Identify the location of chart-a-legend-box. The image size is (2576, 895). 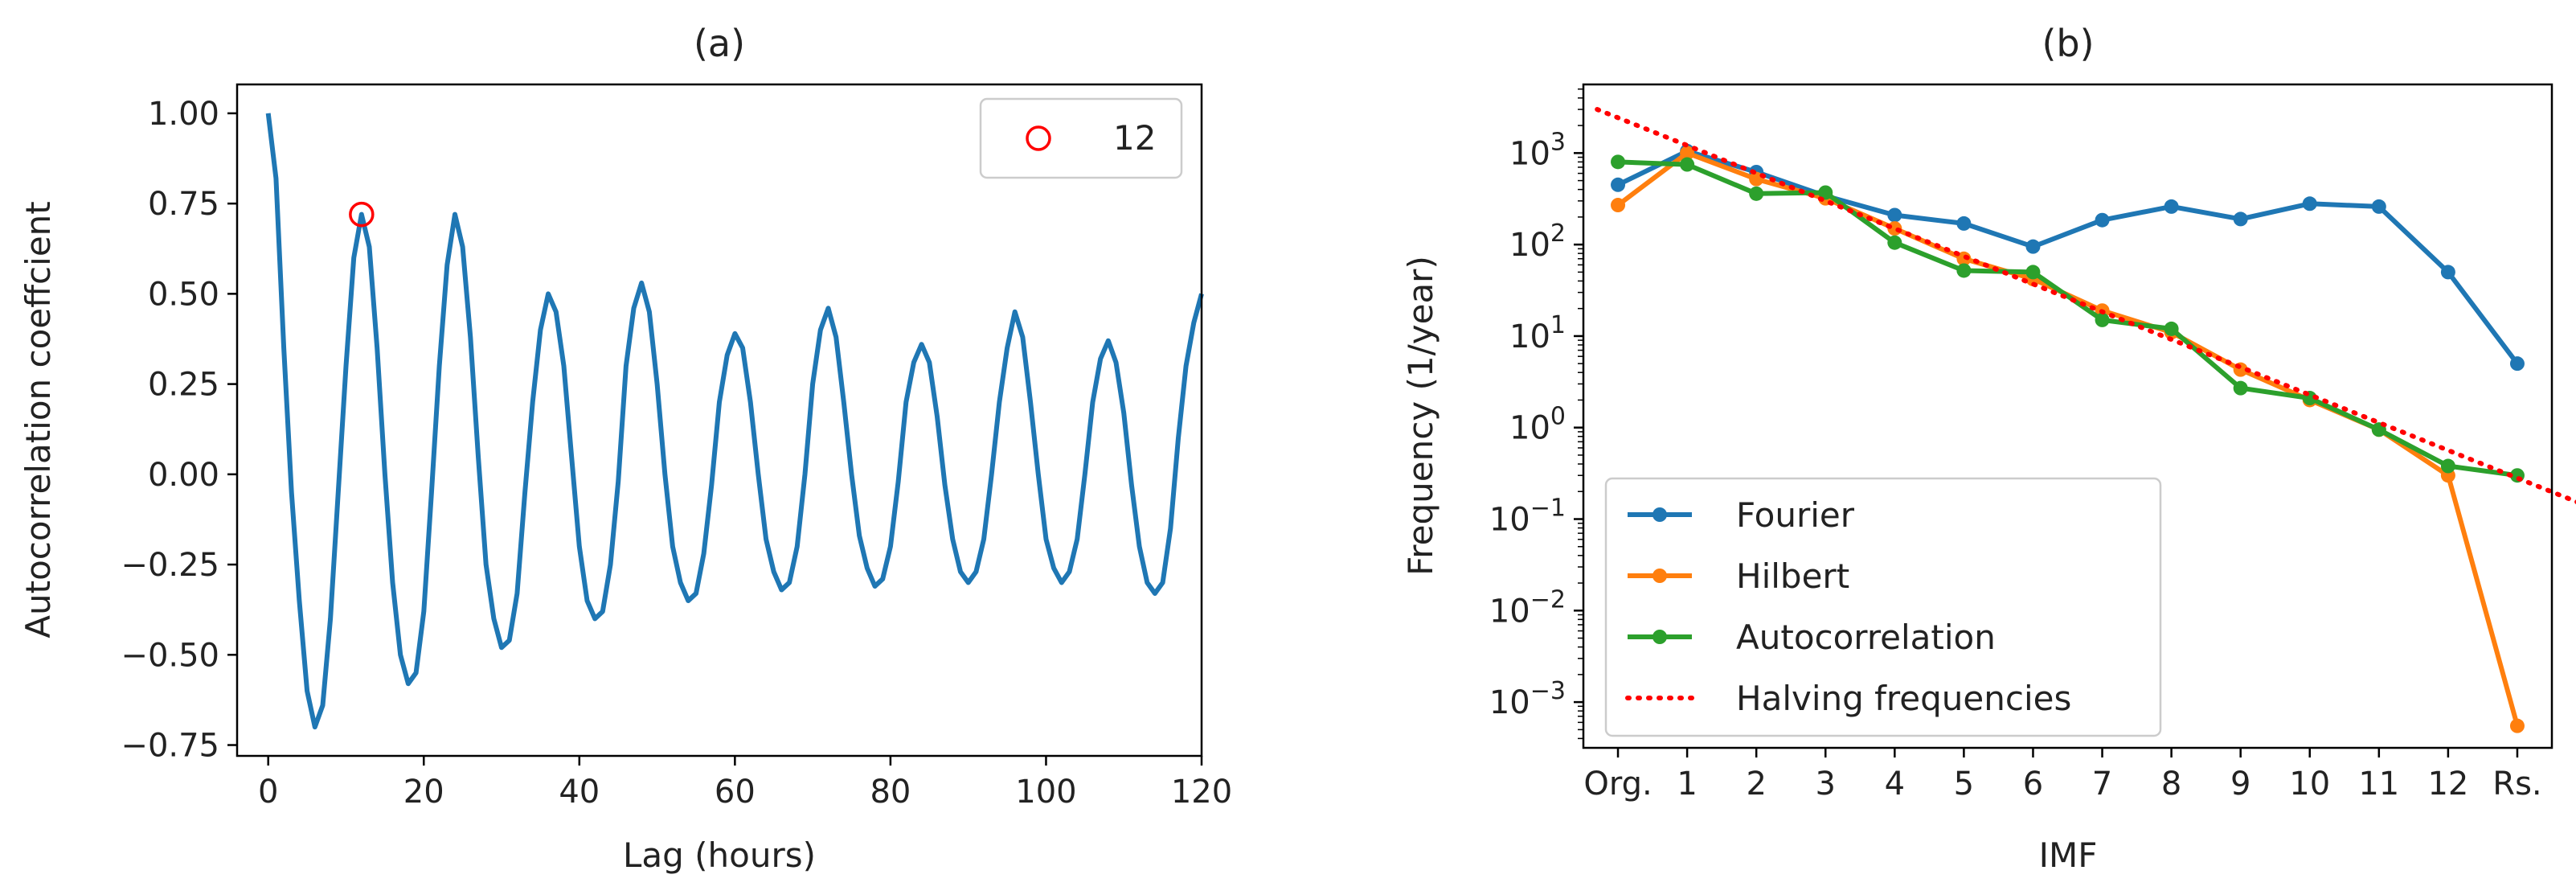
(1081, 138).